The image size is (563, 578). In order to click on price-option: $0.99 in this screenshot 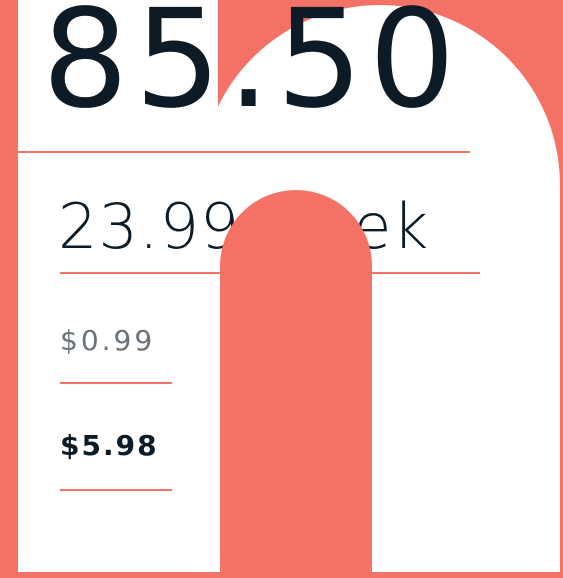, I will do `click(107, 340)`.